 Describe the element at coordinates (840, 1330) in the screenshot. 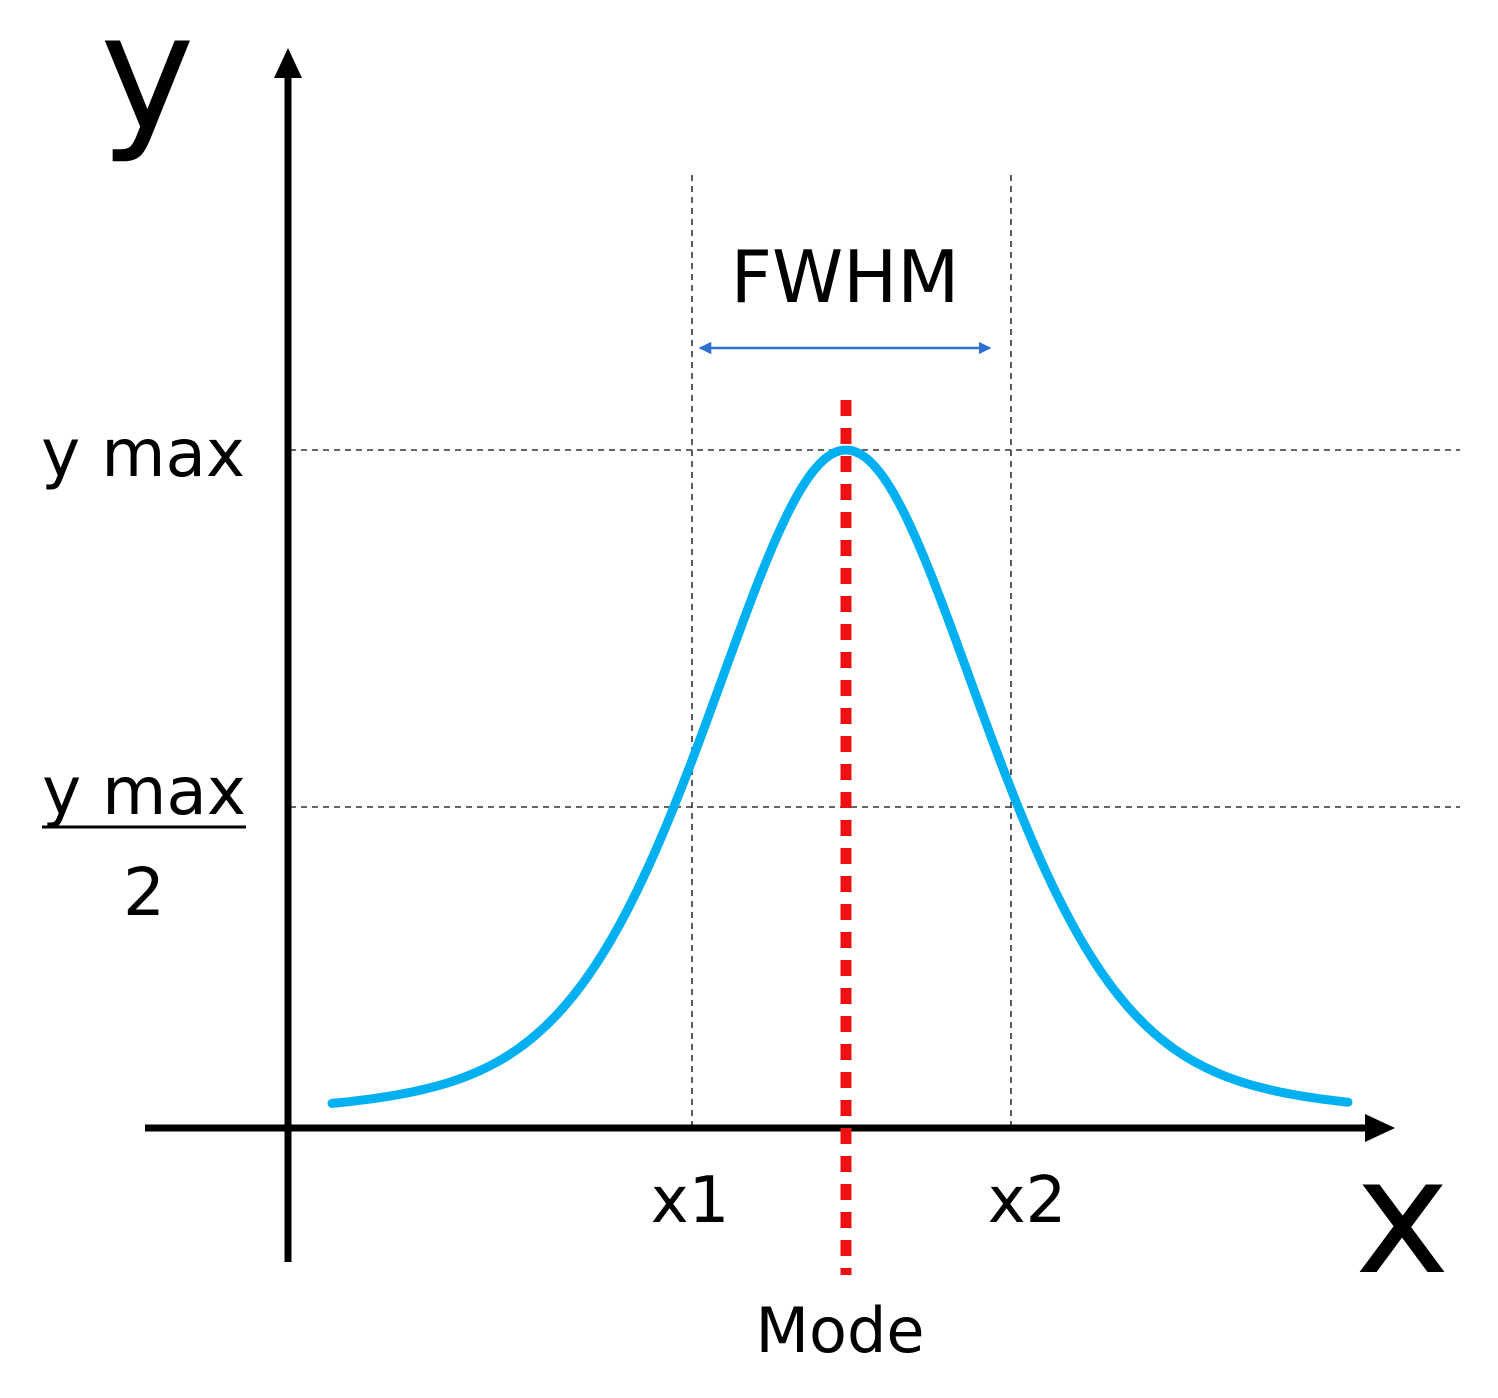

I see `mode-label: Mode` at that location.